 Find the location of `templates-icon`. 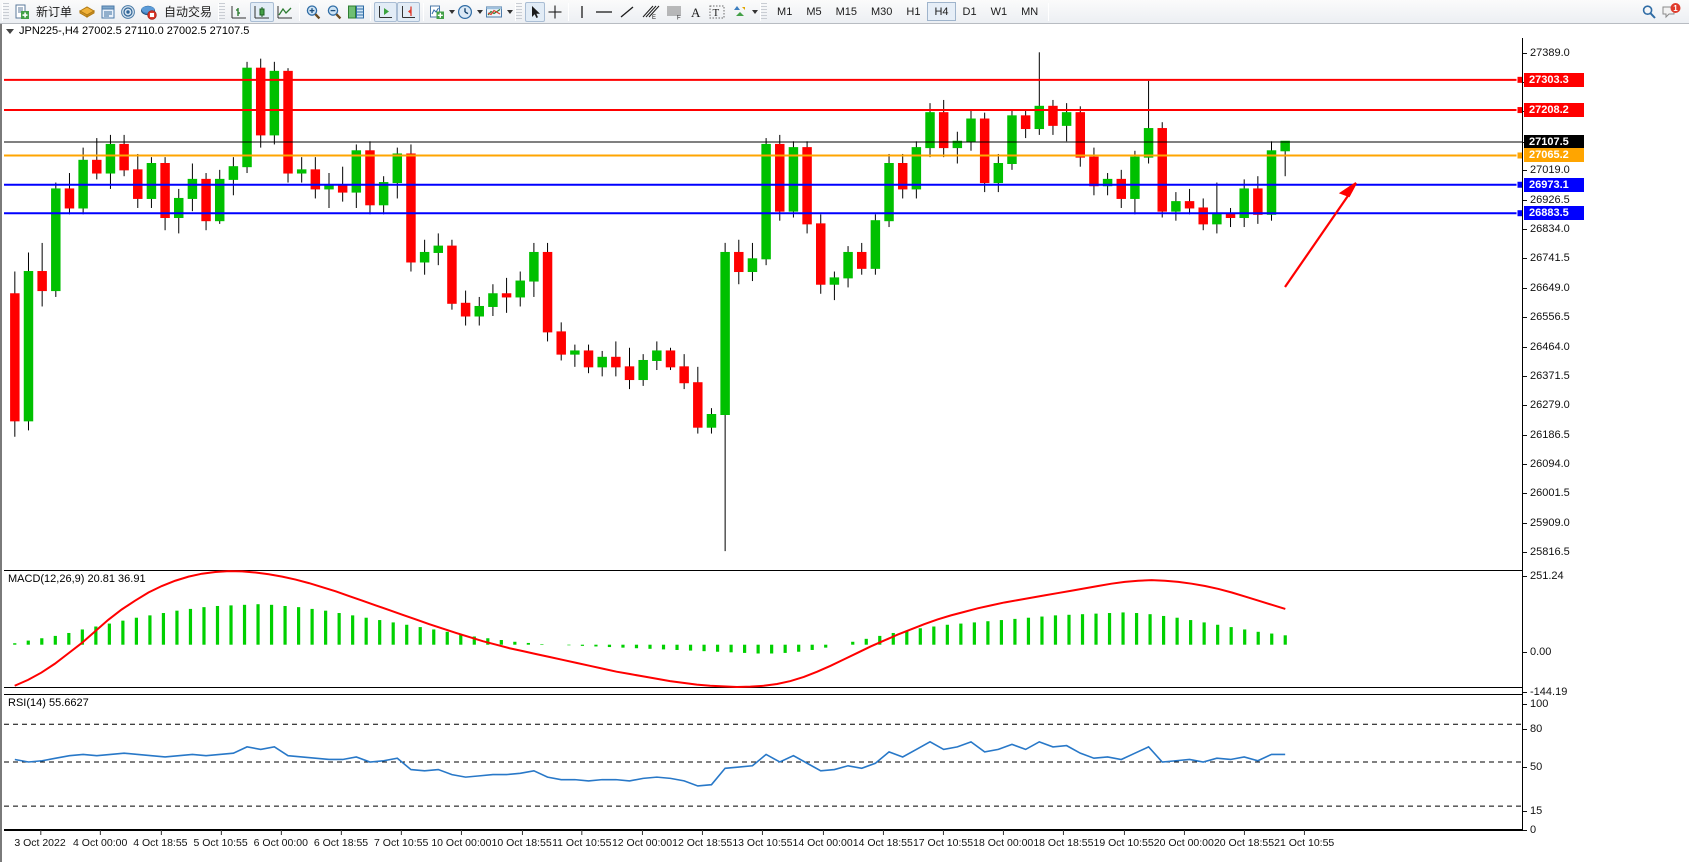

templates-icon is located at coordinates (494, 12).